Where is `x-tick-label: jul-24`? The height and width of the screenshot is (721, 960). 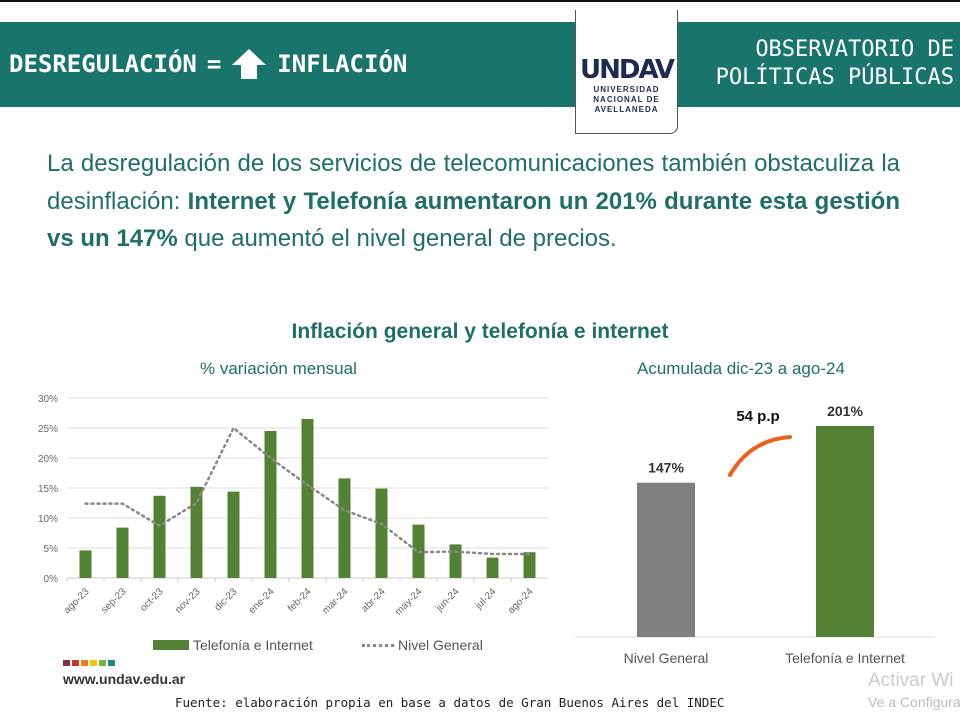
x-tick-label: jul-24 is located at coordinates (486, 599).